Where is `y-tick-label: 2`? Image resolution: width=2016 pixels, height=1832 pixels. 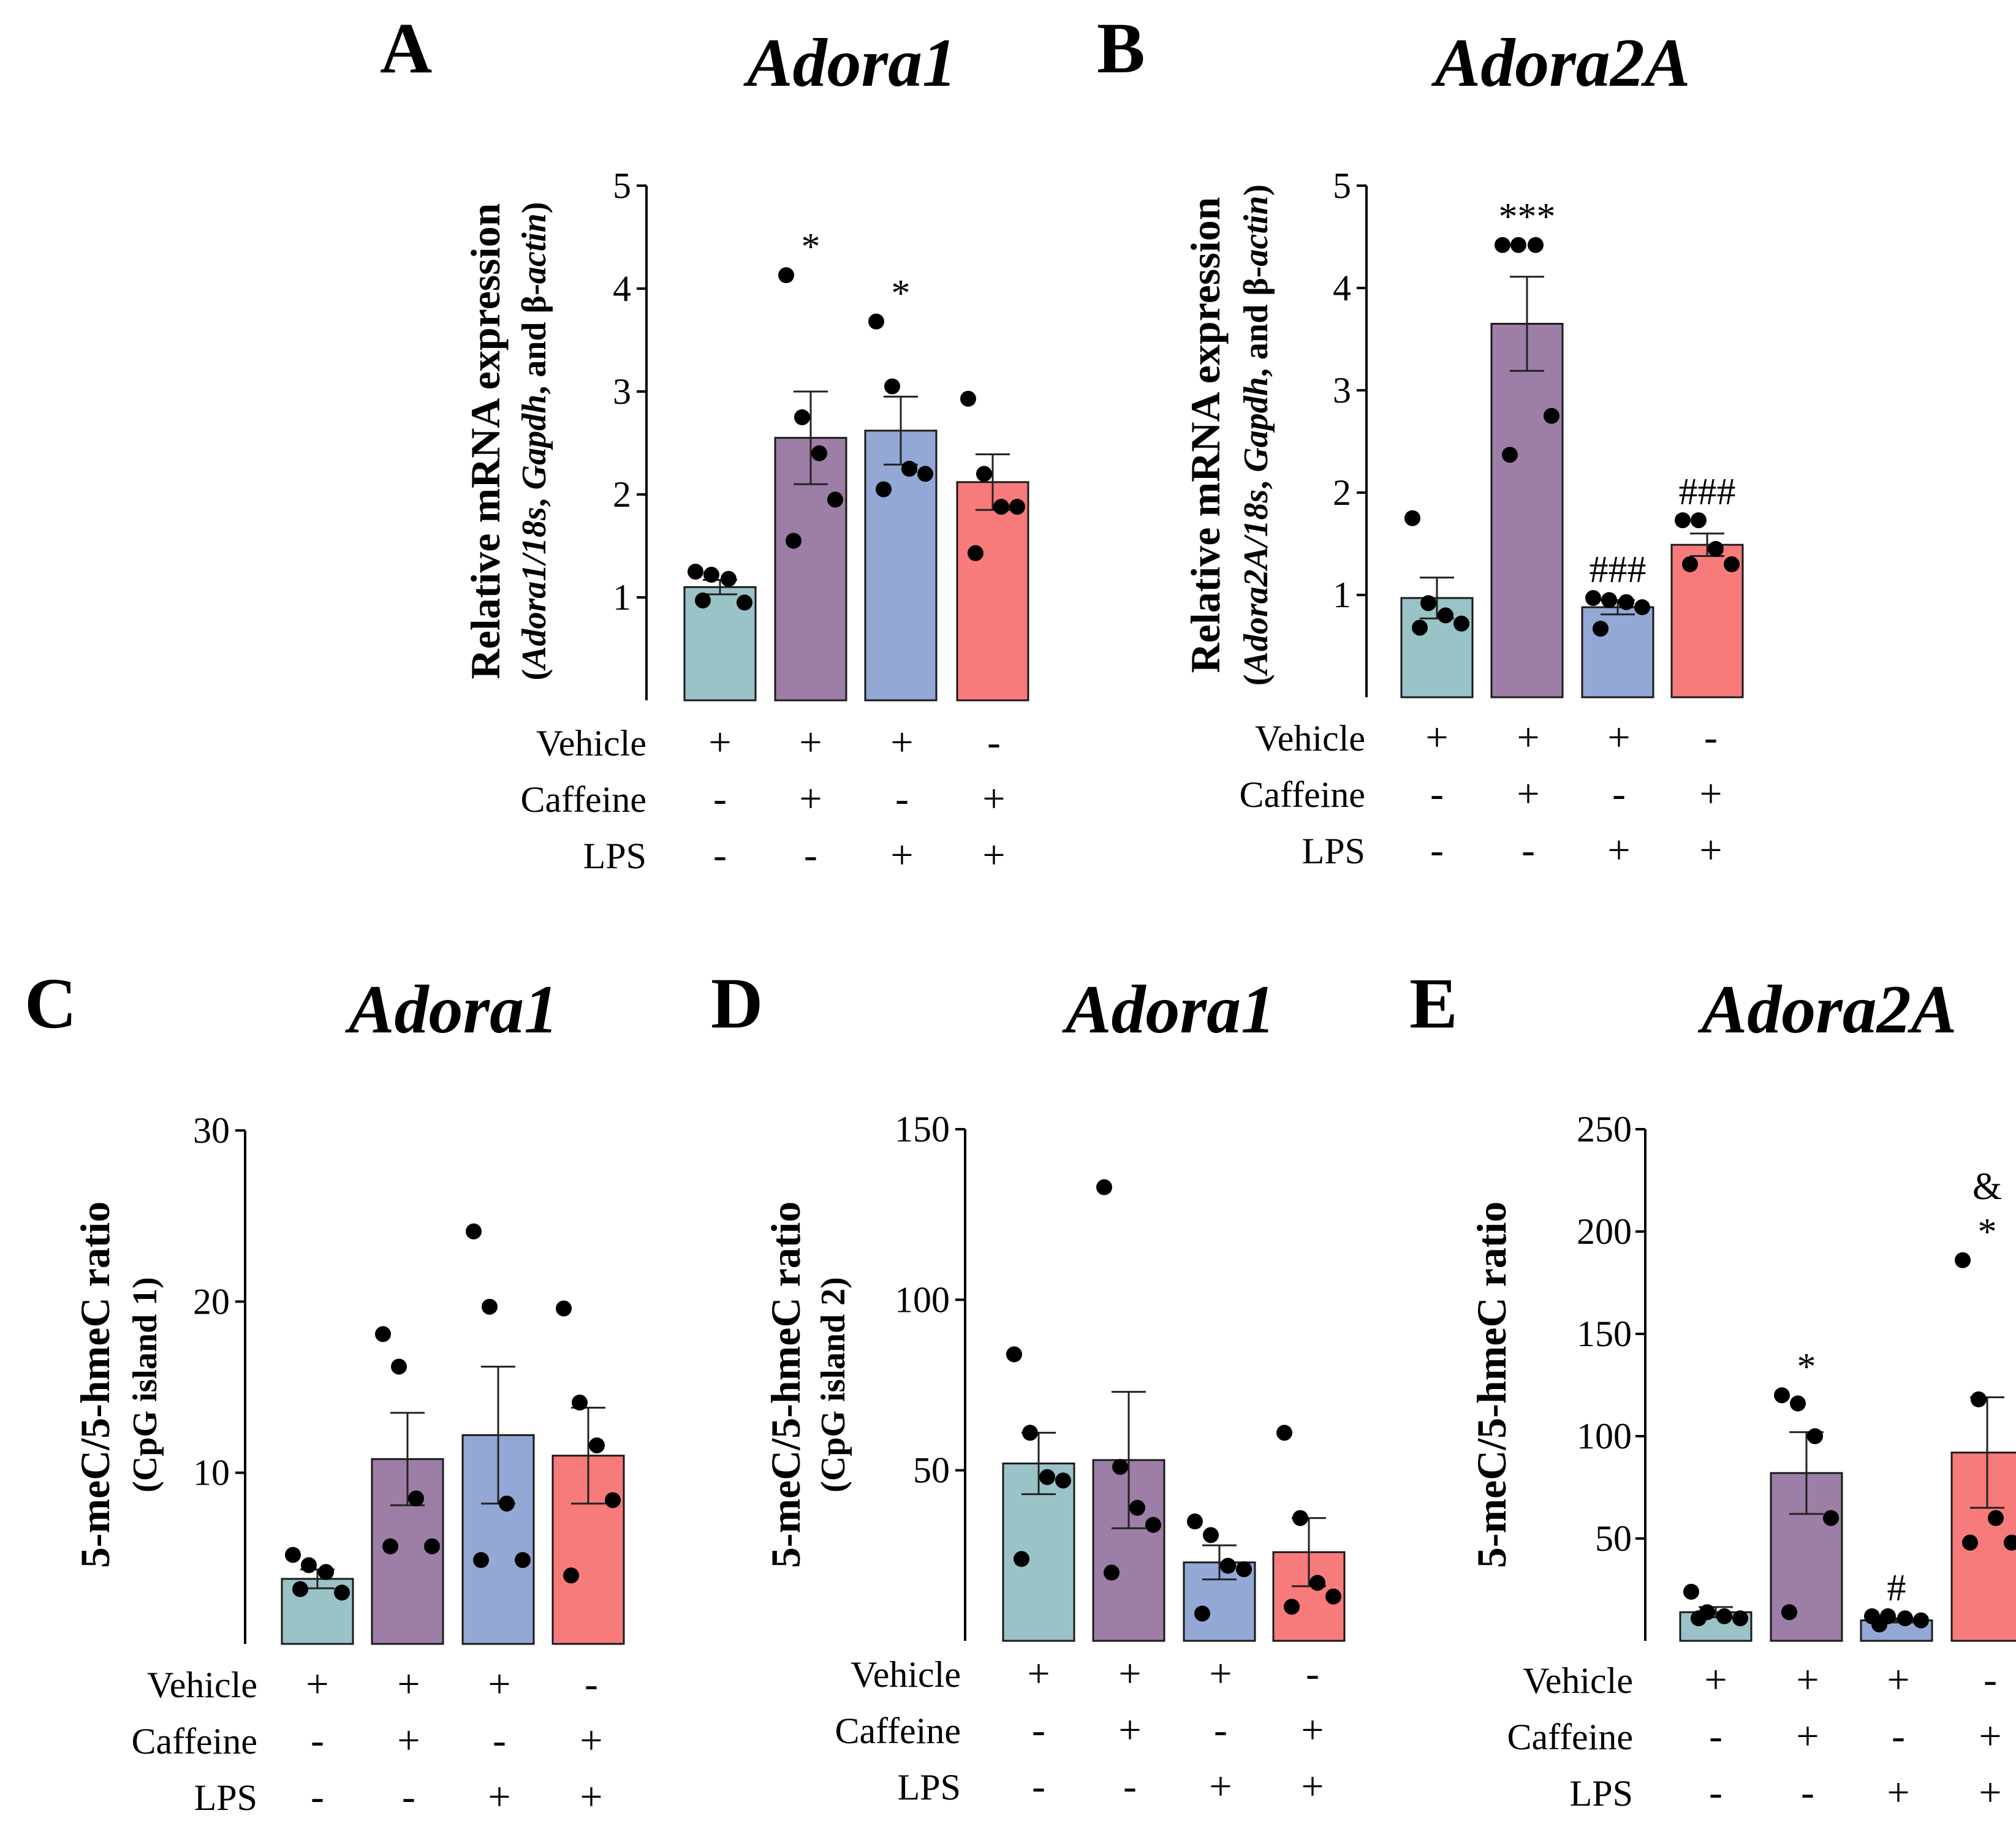
y-tick-label: 2 is located at coordinates (1342, 492).